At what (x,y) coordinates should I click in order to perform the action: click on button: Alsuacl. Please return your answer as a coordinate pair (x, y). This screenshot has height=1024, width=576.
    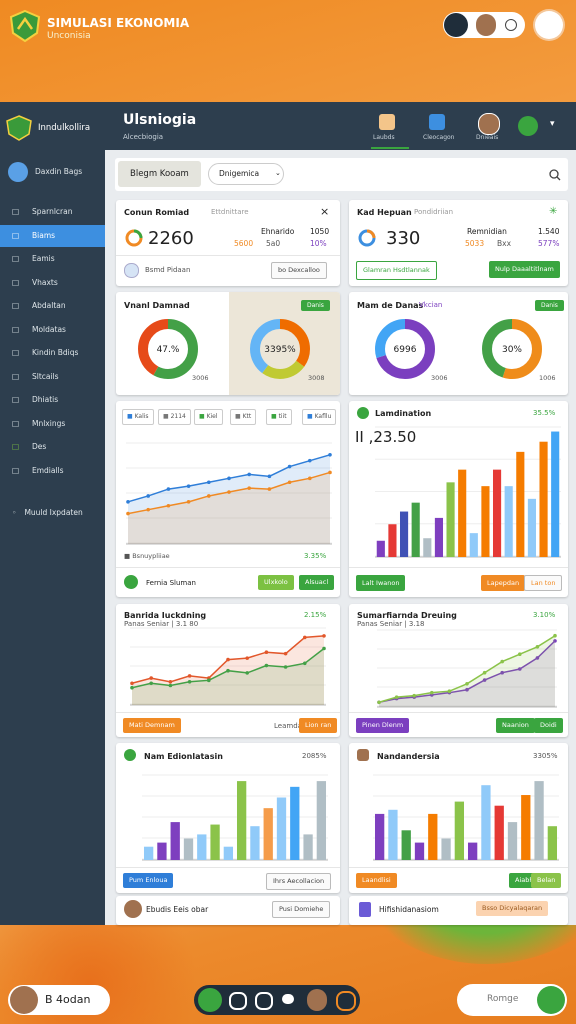
    Looking at the image, I should click on (317, 582).